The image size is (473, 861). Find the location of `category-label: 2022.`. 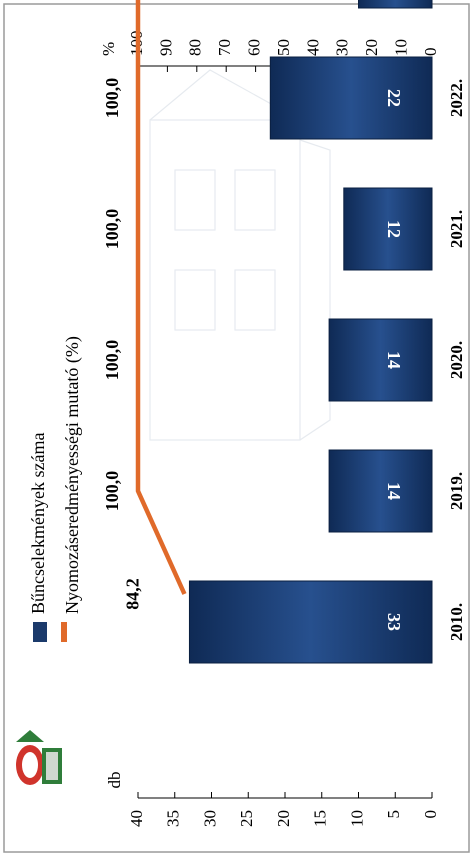

category-label: 2022. is located at coordinates (456, 98).